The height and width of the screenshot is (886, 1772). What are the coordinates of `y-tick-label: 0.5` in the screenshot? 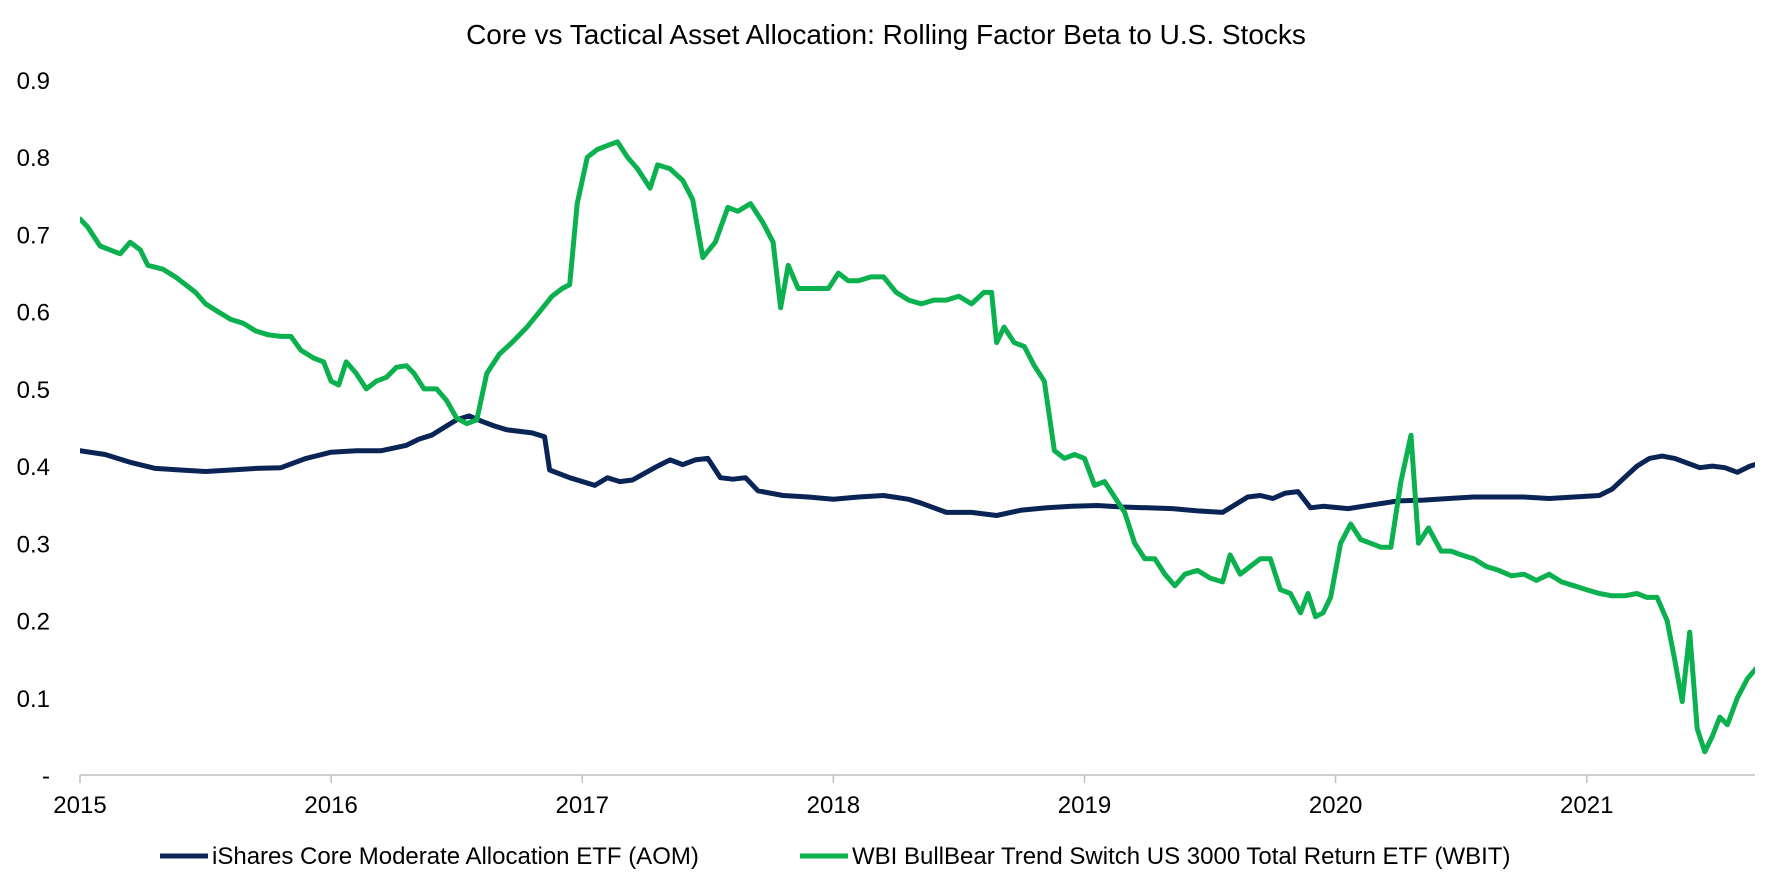 It's located at (33, 390).